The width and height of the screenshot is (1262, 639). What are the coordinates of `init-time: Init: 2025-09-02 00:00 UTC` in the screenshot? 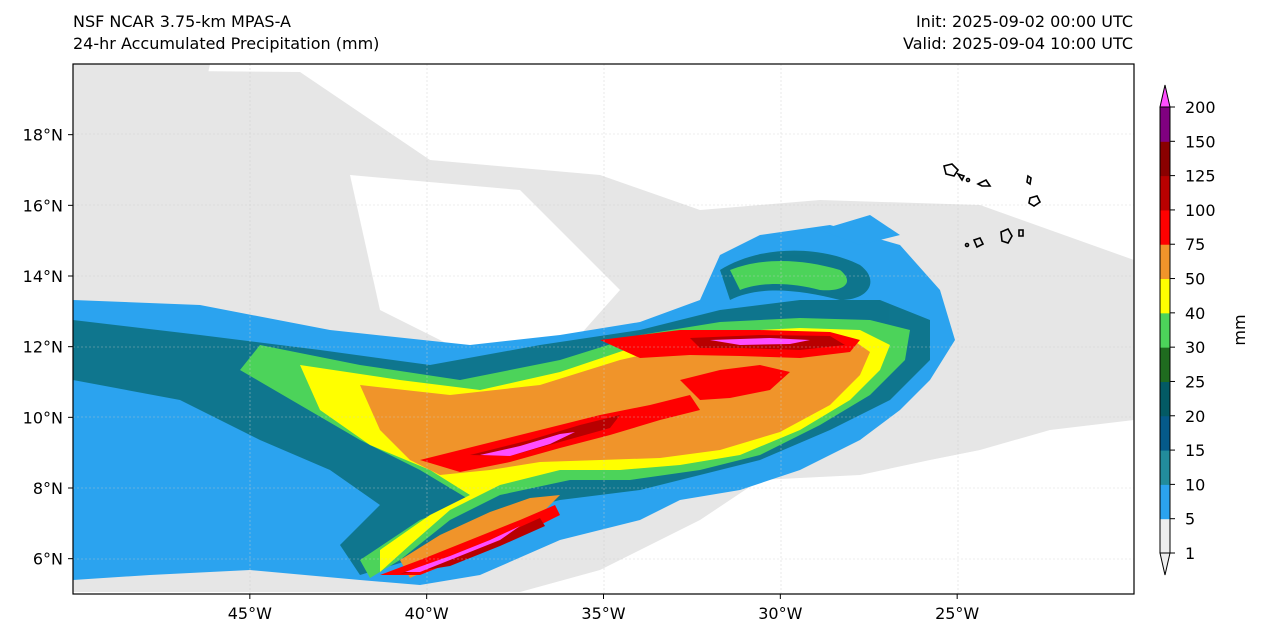 It's located at (1024, 21).